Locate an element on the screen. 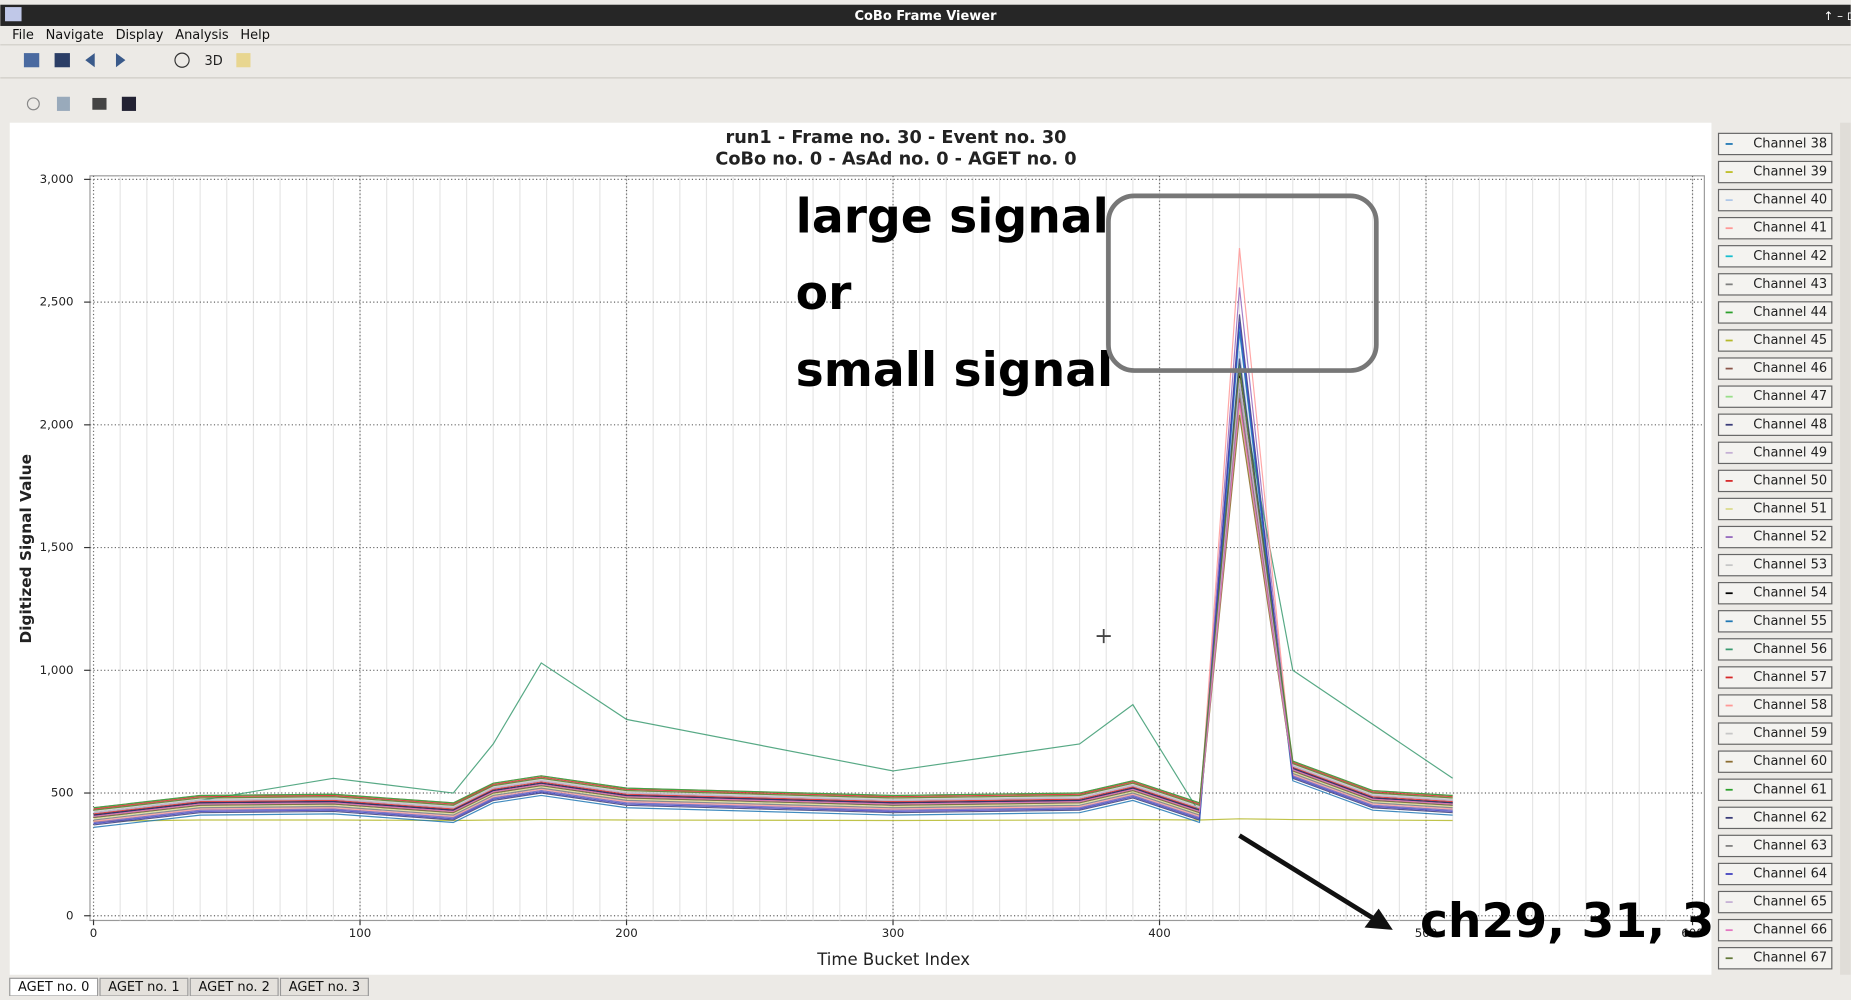  legend-label: Channel 39 is located at coordinates (1790, 172).